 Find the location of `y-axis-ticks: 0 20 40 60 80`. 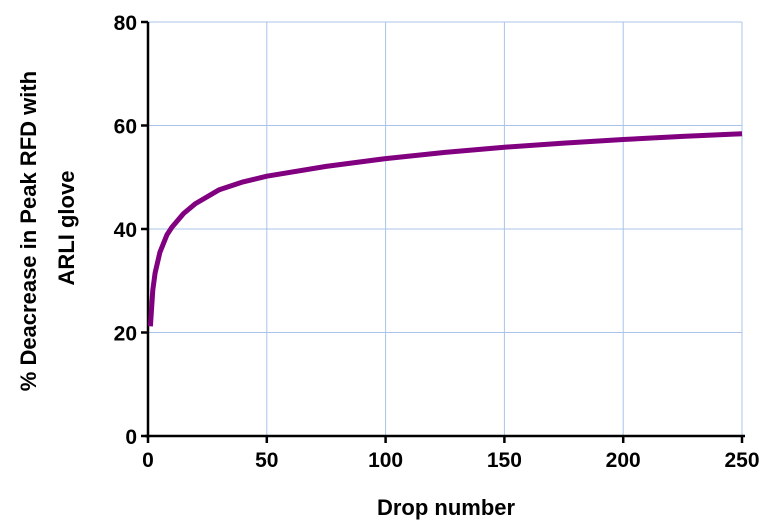

y-axis-ticks: 0 20 40 60 80 is located at coordinates (131, 230).